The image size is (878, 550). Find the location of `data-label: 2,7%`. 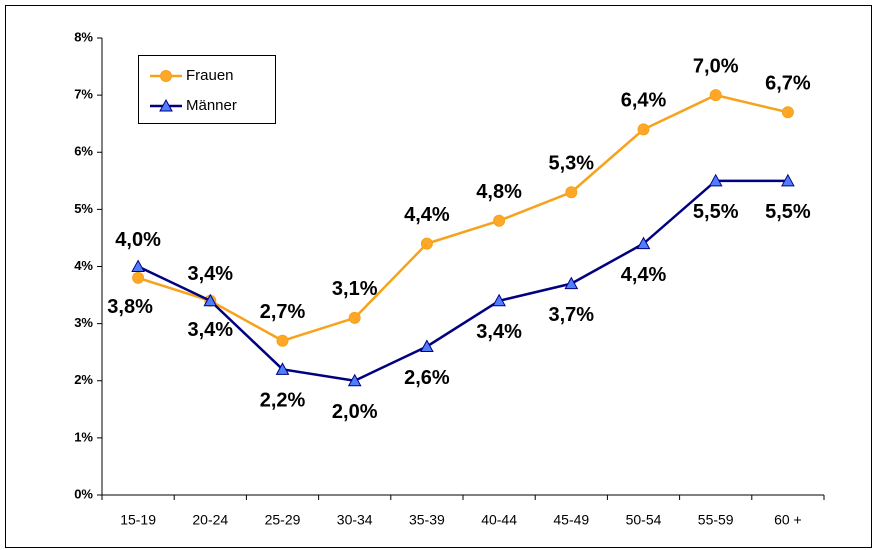

data-label: 2,7% is located at coordinates (283, 312).